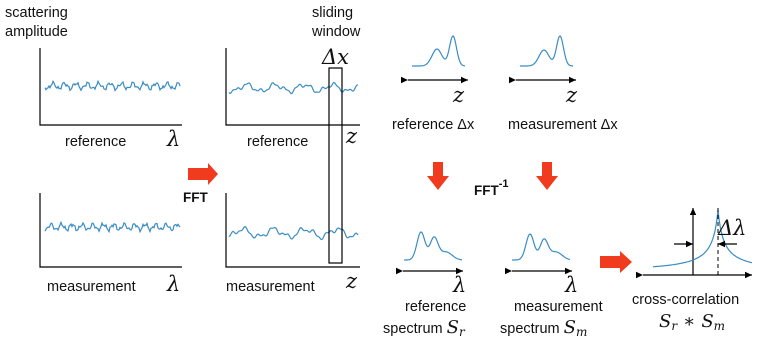 The image size is (757, 343). I want to click on axis-z-meas-dx: z, so click(571, 95).